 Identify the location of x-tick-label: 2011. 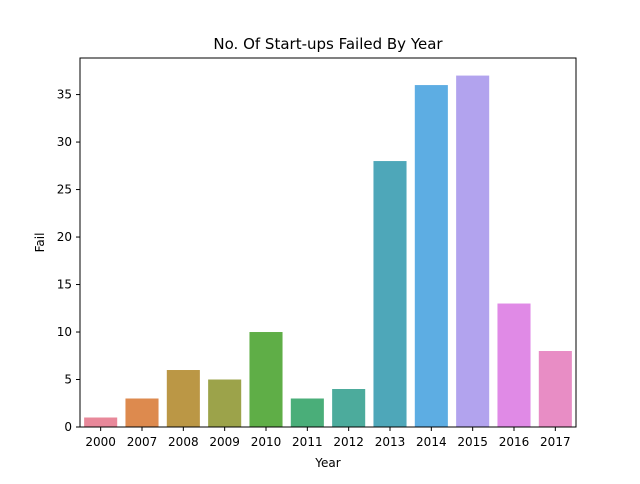
(307, 442).